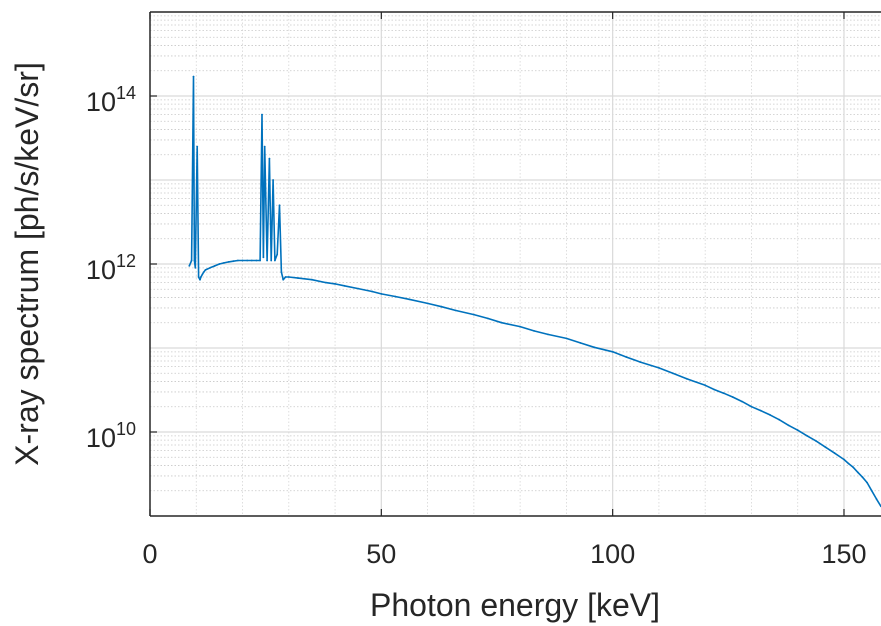  Describe the element at coordinates (149, 554) in the screenshot. I see `x-tick-label: 0` at that location.